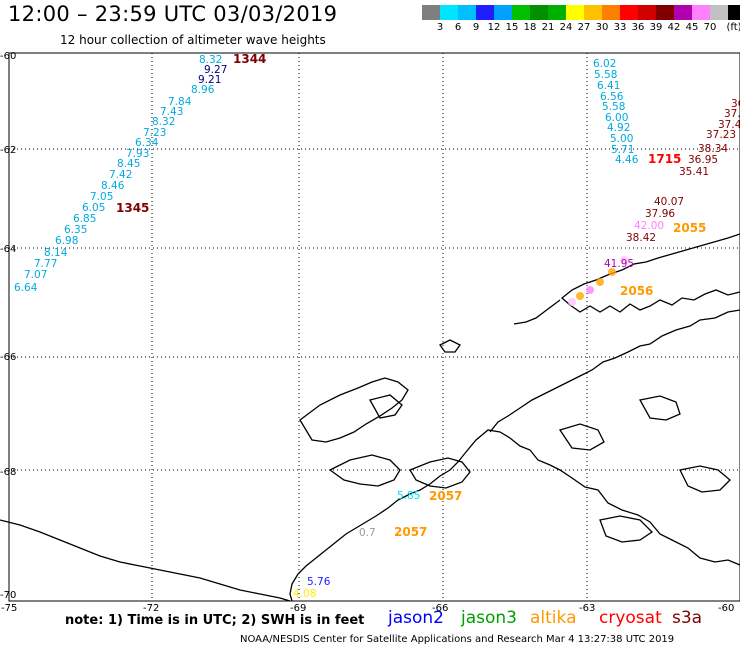 The image size is (740, 650). What do you see at coordinates (216, 70) in the screenshot?
I see `west-track-value: 9.27` at bounding box center [216, 70].